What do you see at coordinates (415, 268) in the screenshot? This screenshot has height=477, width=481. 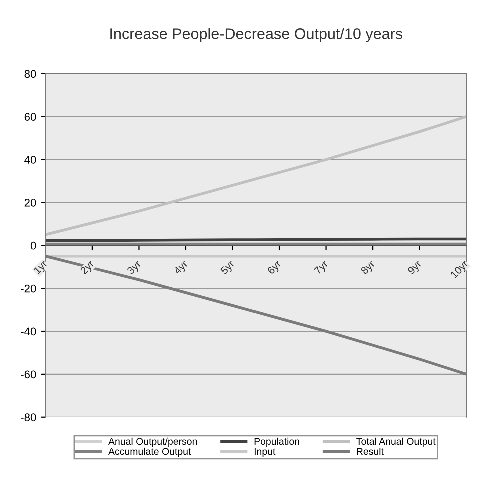 I see `x-tick-label: 9yr` at bounding box center [415, 268].